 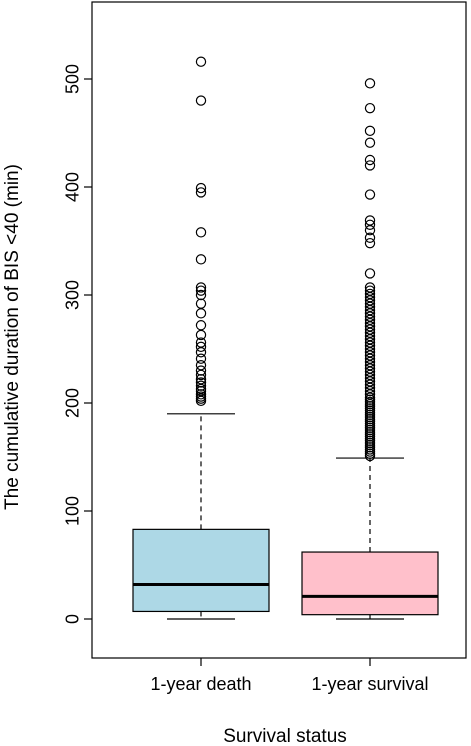 What do you see at coordinates (72, 79) in the screenshot?
I see `y-tick-label: 500` at bounding box center [72, 79].